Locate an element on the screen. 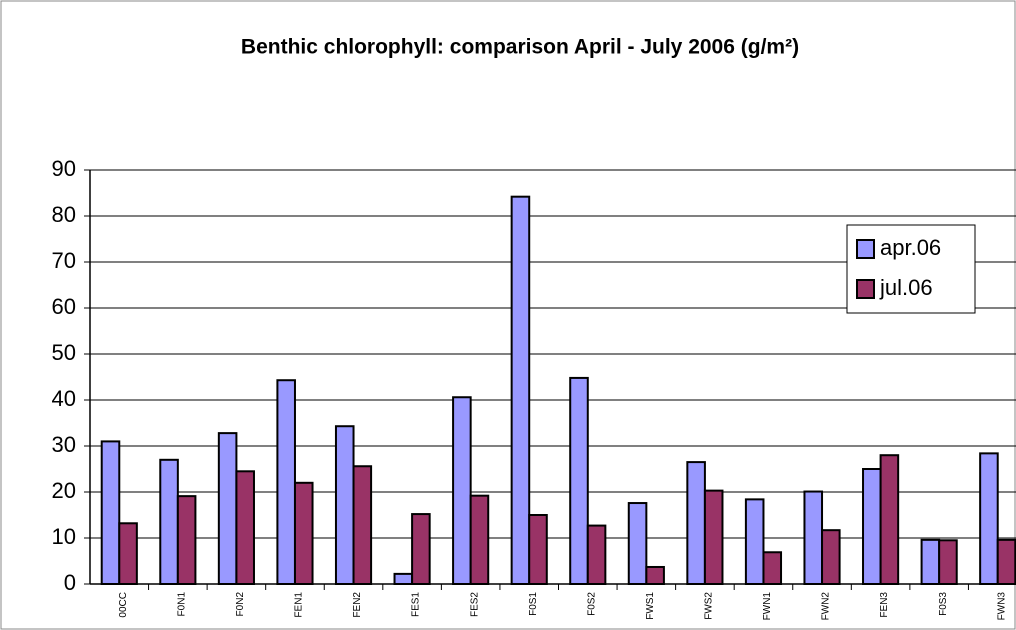  y-tick-label: 70 is located at coordinates (64, 260).